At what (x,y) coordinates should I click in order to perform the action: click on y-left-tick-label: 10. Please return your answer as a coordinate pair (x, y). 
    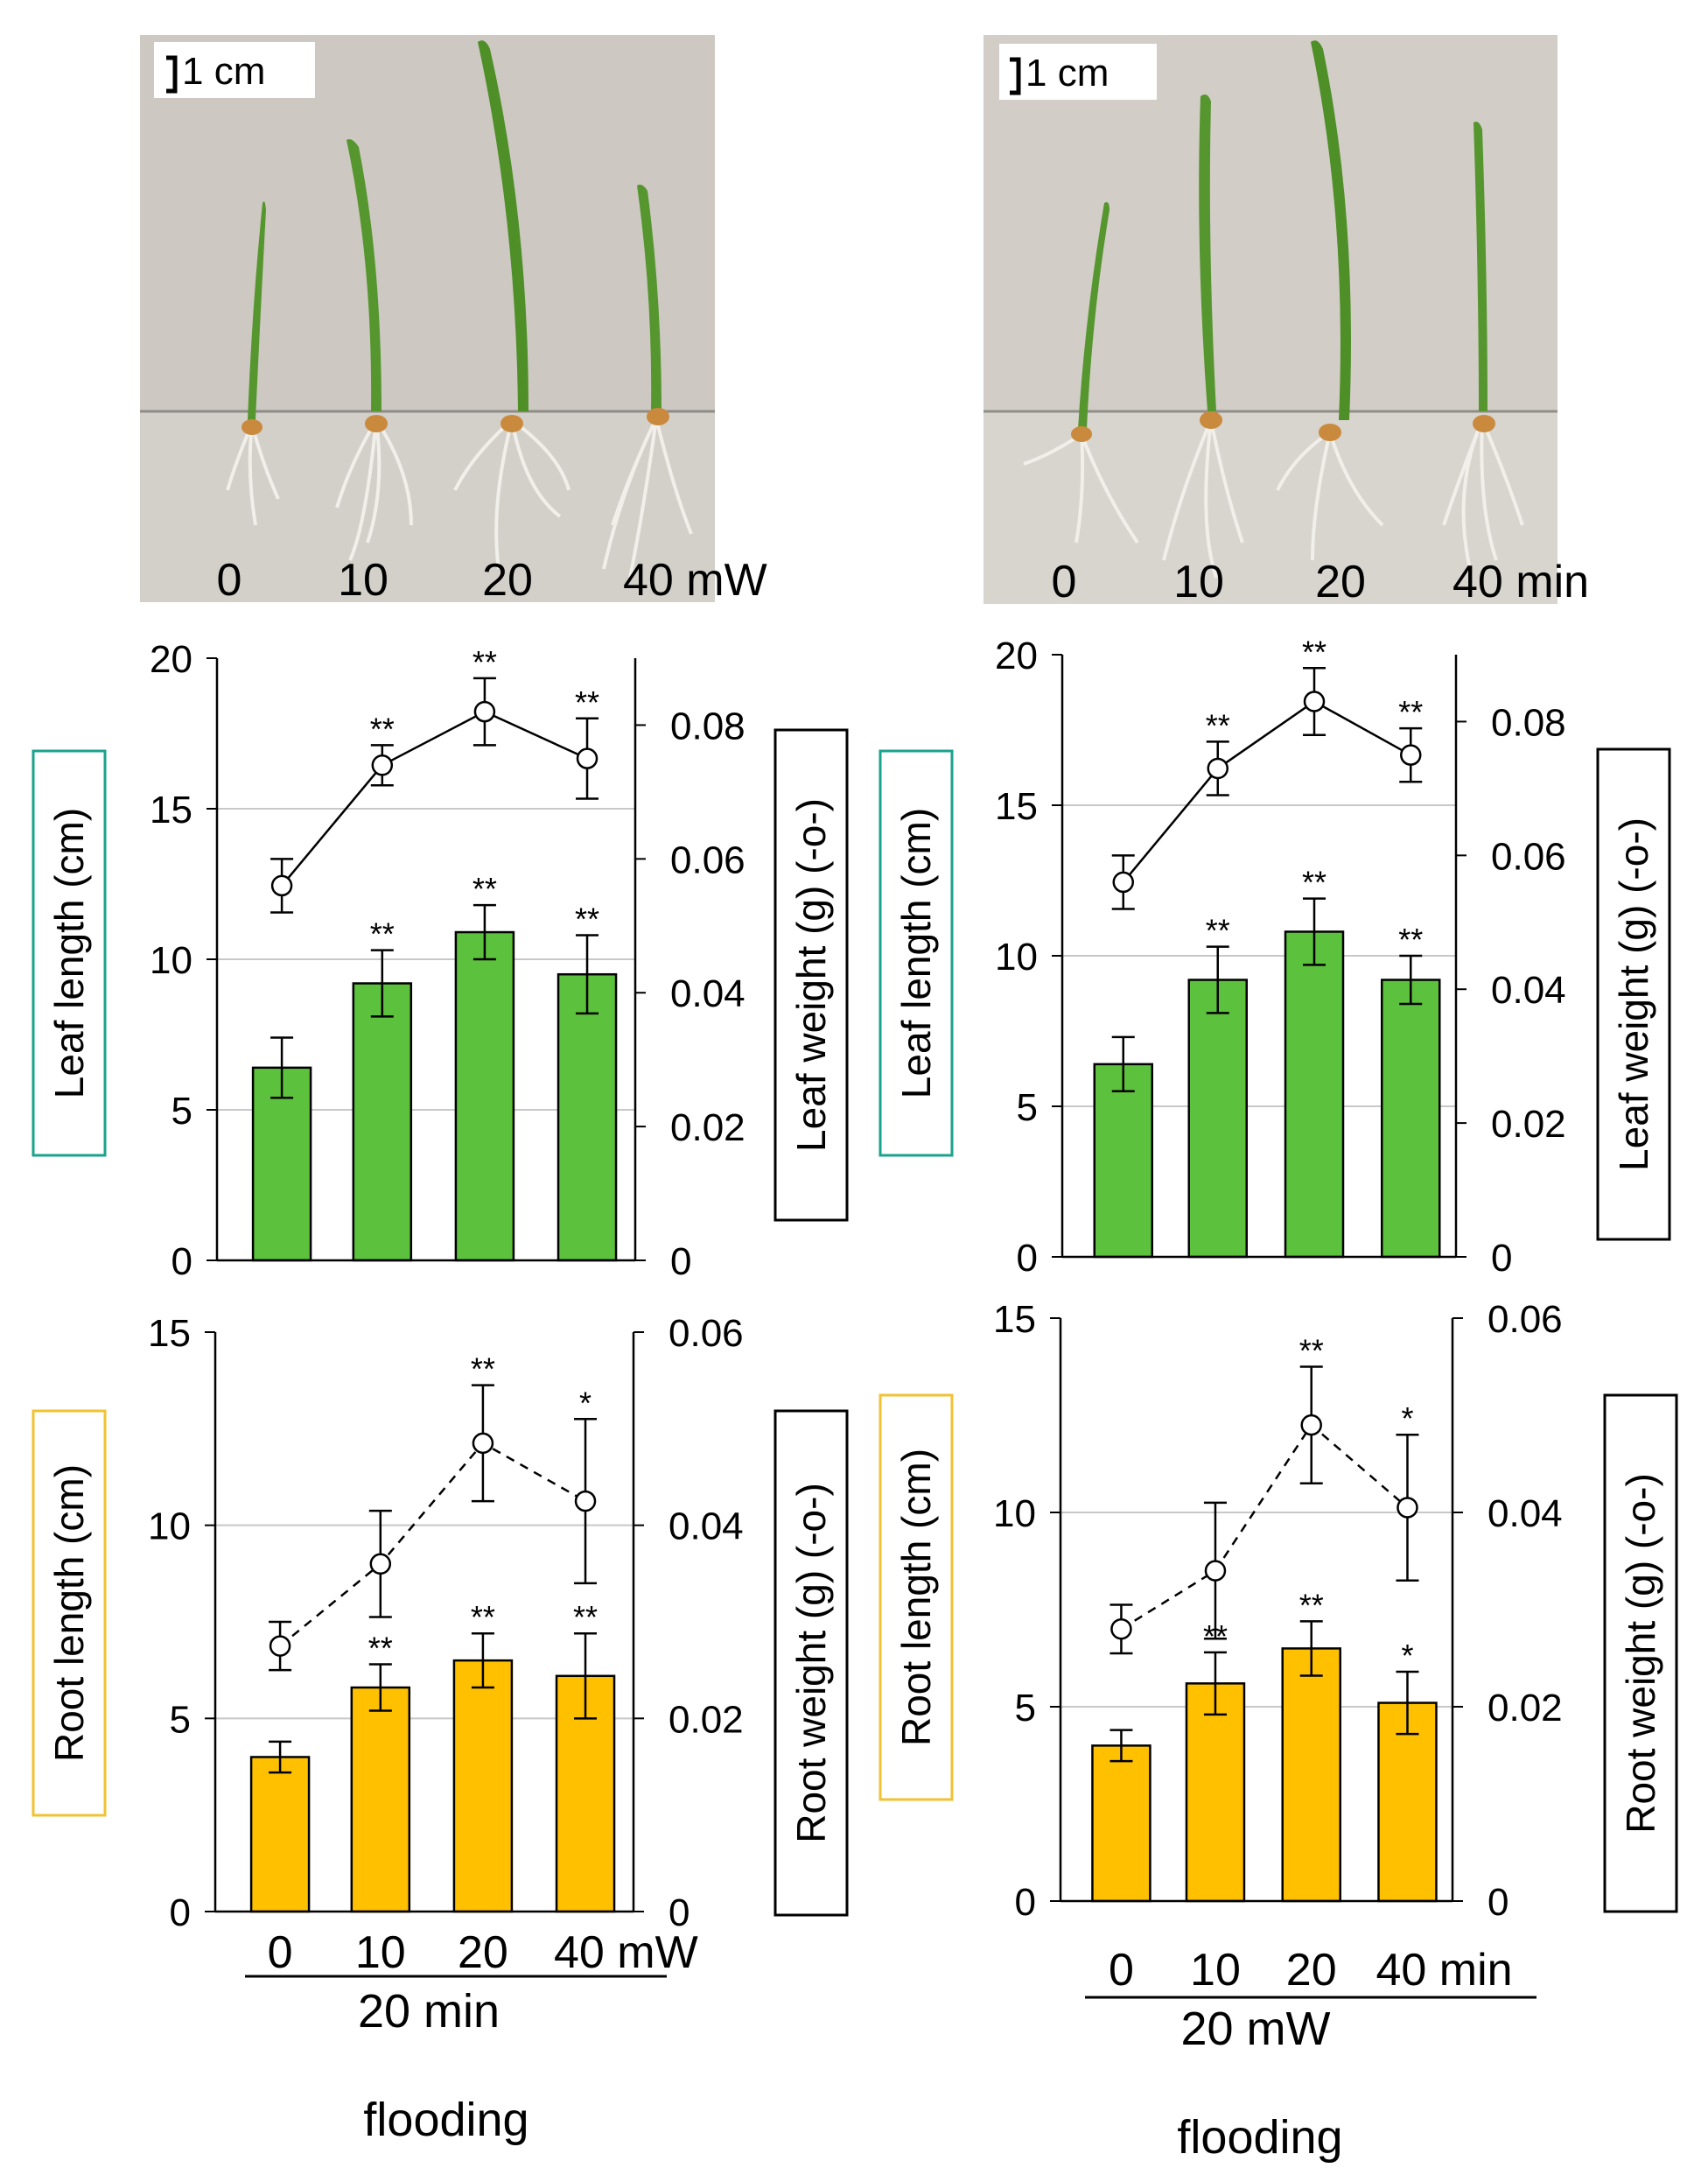
    Looking at the image, I should click on (169, 1526).